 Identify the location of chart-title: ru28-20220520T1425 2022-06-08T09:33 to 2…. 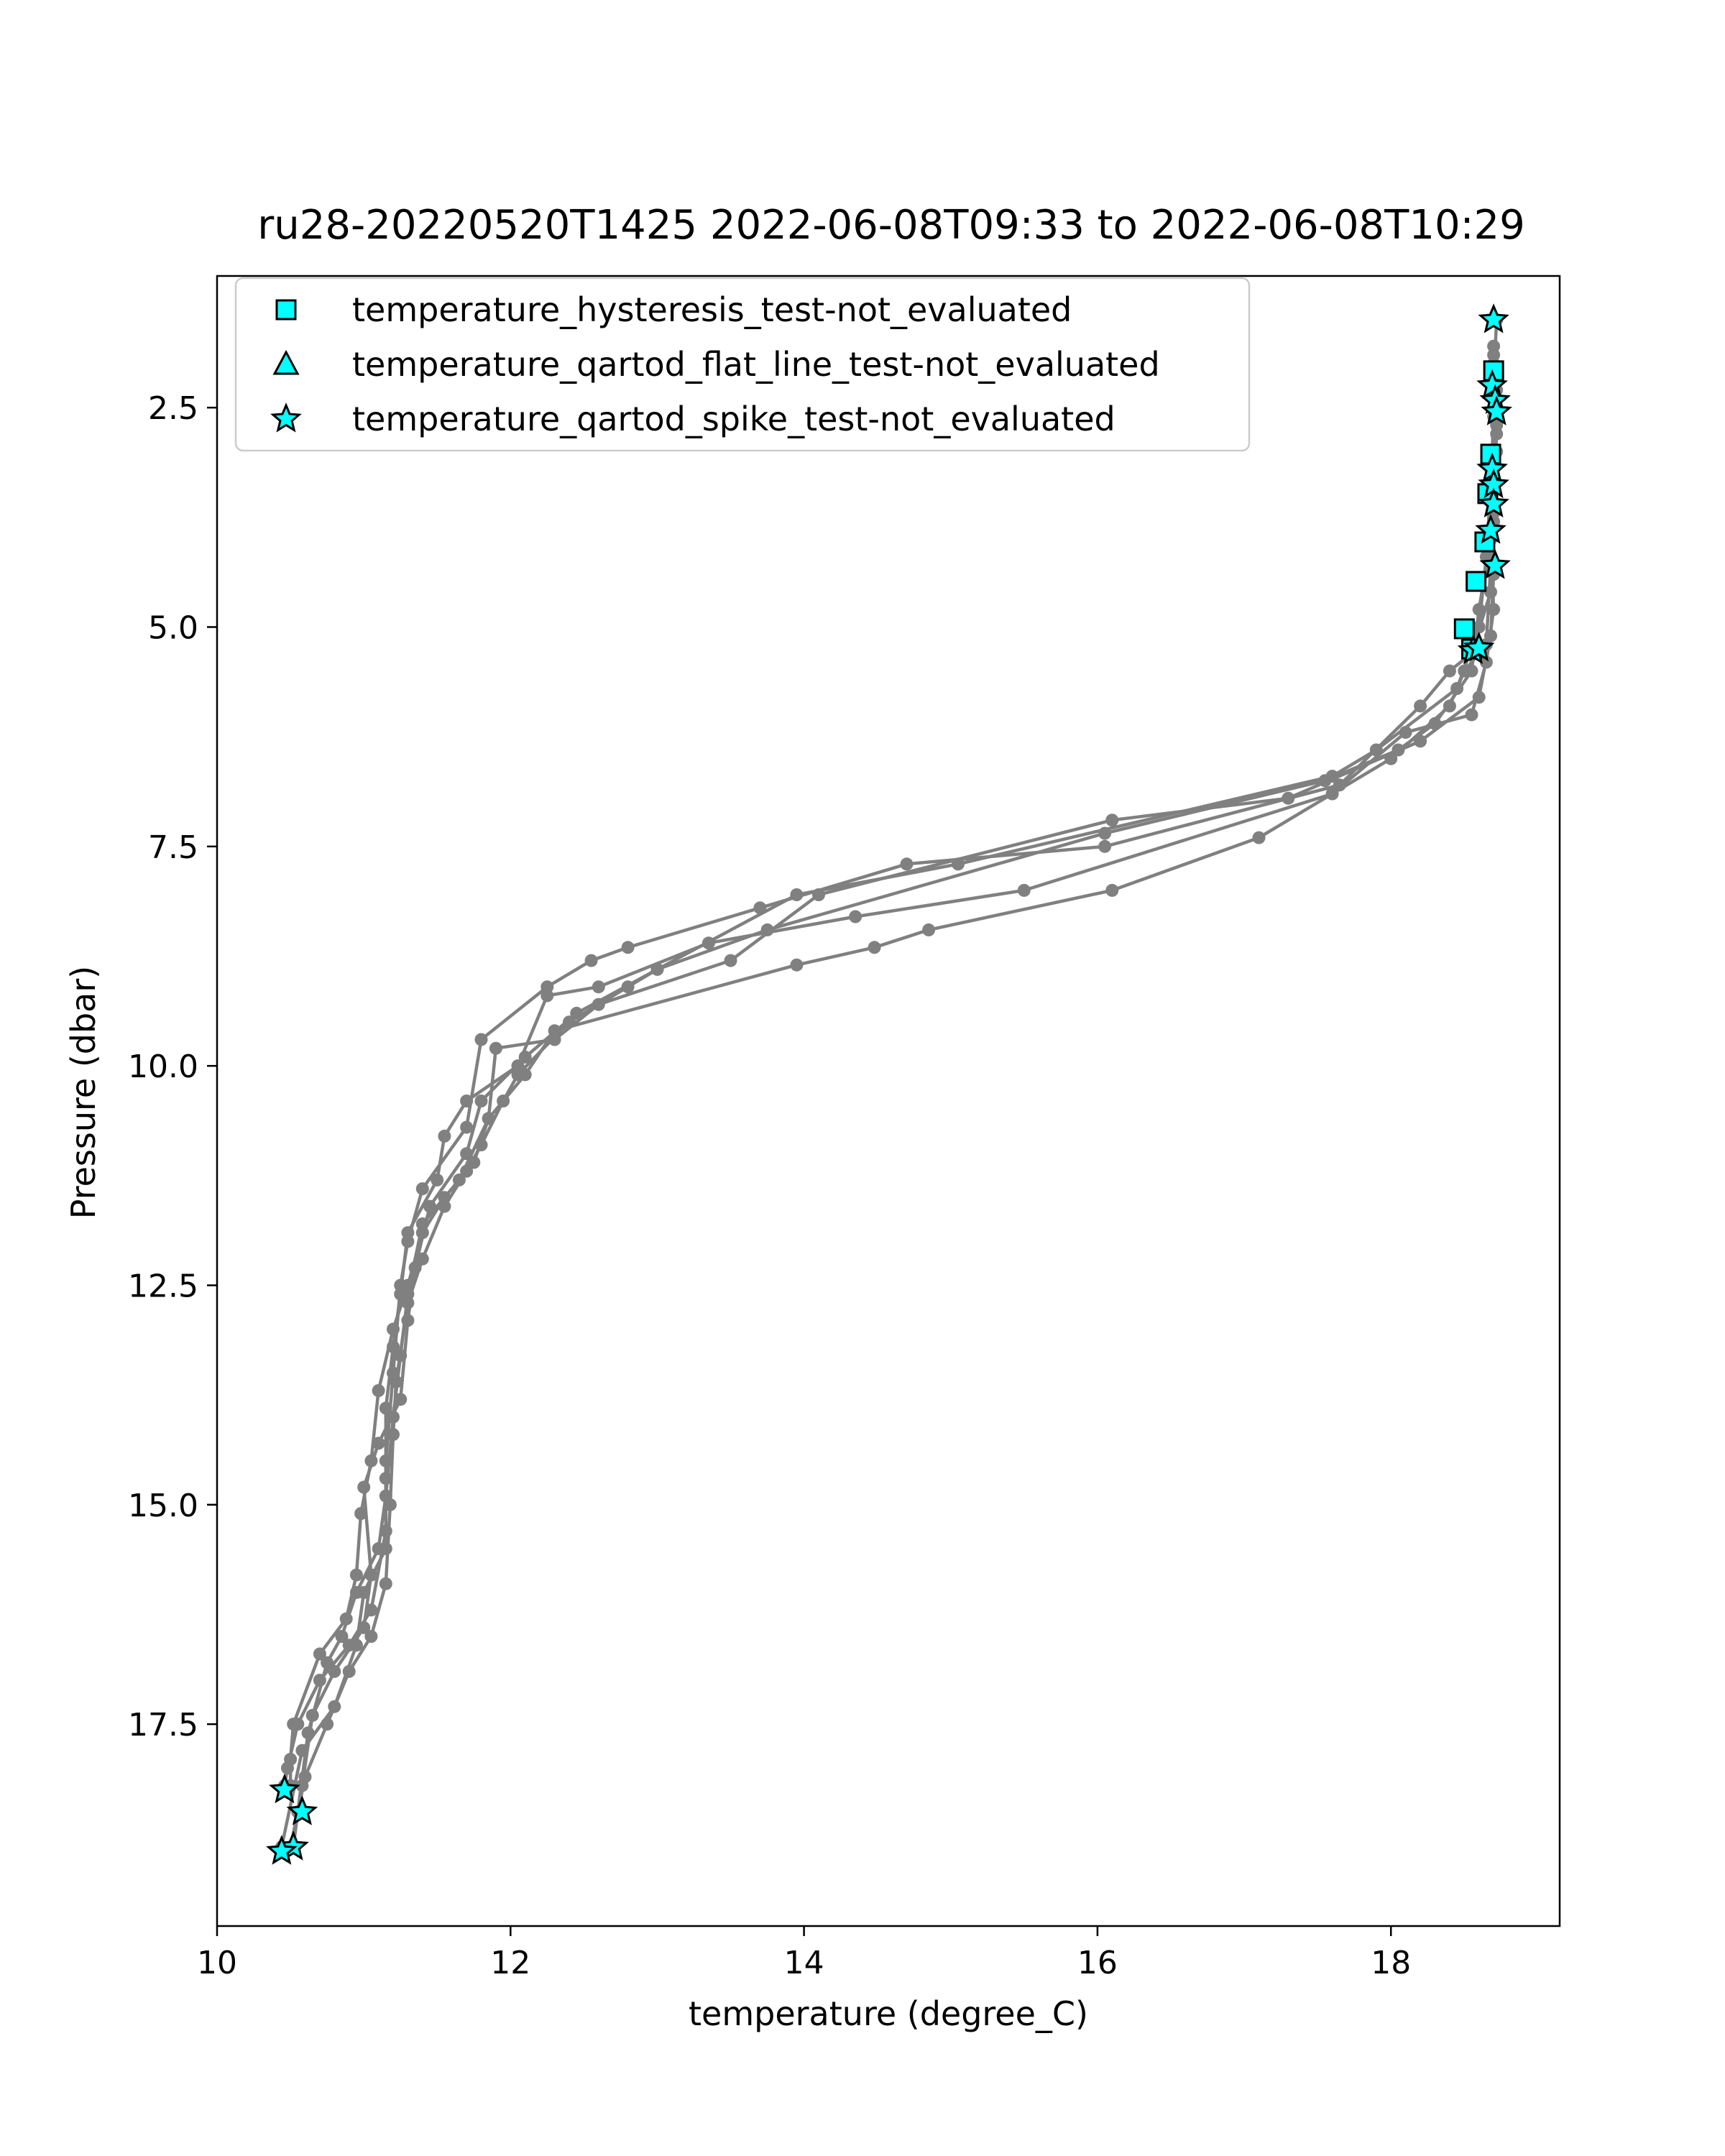
(890, 225).